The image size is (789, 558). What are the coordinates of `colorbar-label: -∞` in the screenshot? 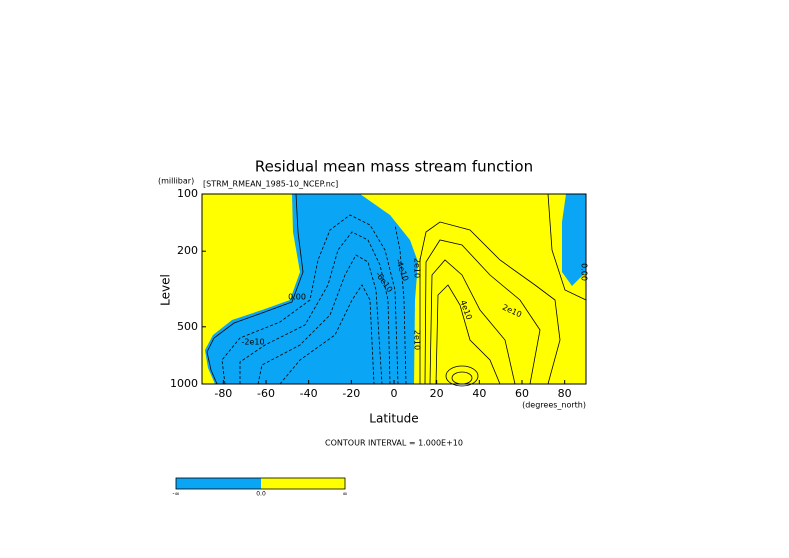 It's located at (175, 494).